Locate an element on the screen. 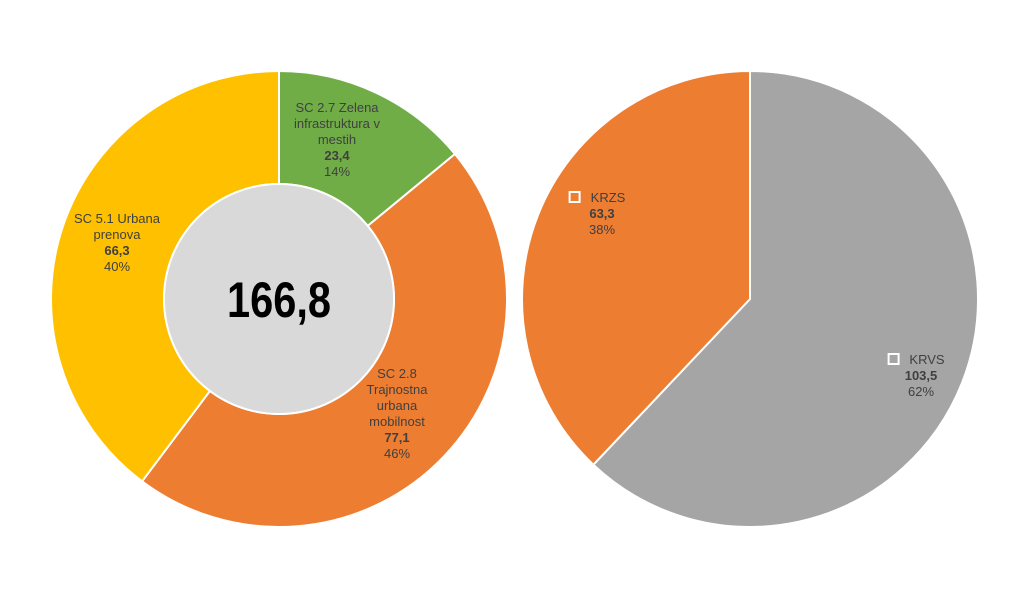 The height and width of the screenshot is (603, 1030). category-label: urbana is located at coordinates (397, 405).